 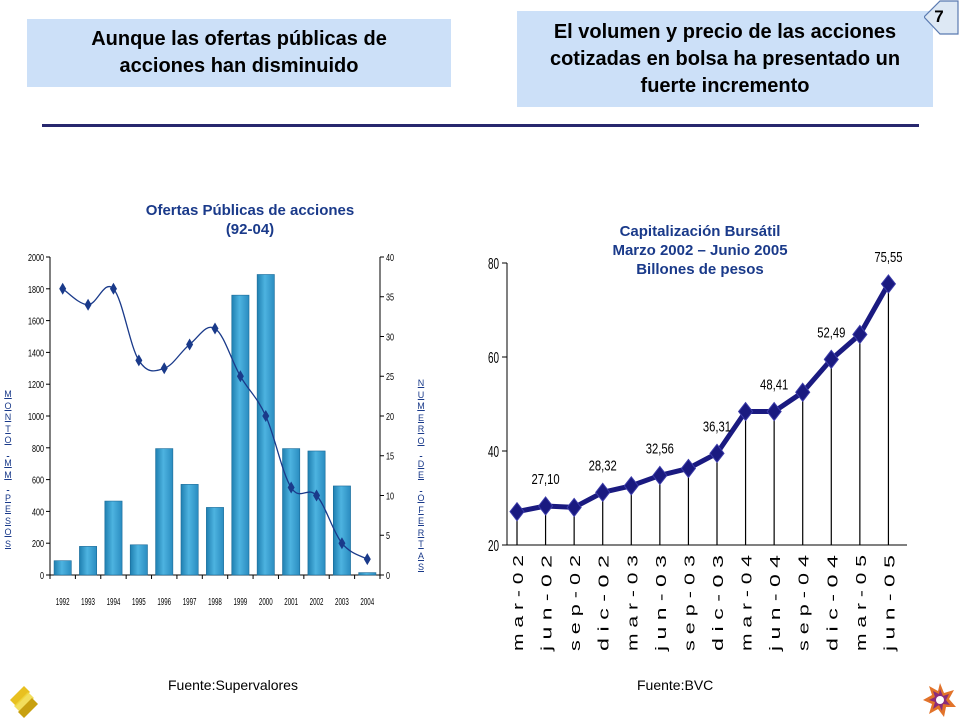 What do you see at coordinates (493, 358) in the screenshot?
I see `chart2-y-tick-label: 60` at bounding box center [493, 358].